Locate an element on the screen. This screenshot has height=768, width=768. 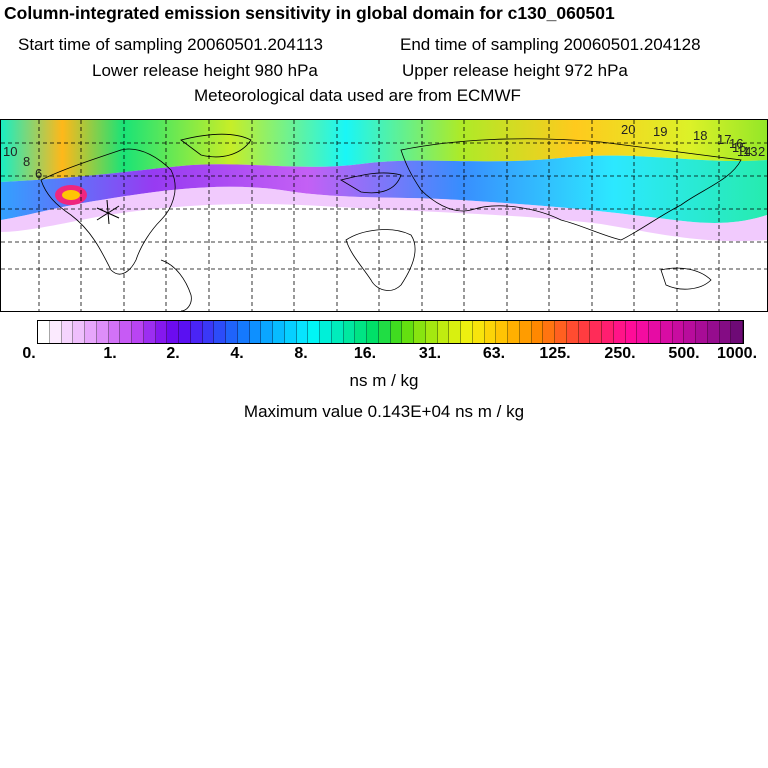
sensitivity-band-fringe is located at coordinates (384, 214).